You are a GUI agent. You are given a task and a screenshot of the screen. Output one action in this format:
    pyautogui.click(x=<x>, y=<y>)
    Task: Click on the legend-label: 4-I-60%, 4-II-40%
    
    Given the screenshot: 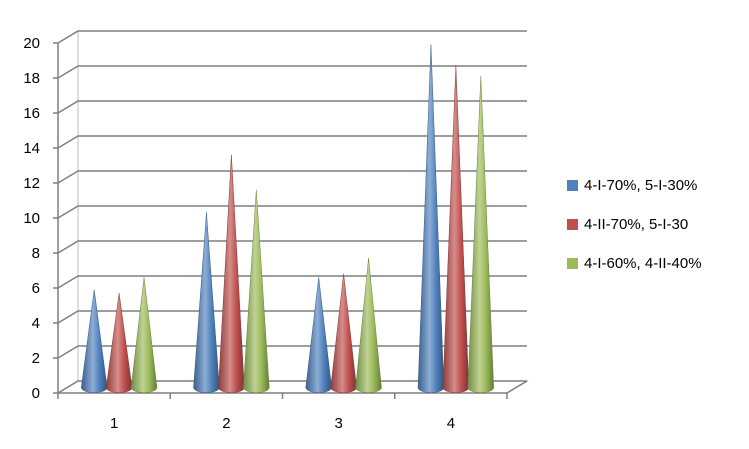 What is the action you would take?
    pyautogui.click(x=643, y=263)
    